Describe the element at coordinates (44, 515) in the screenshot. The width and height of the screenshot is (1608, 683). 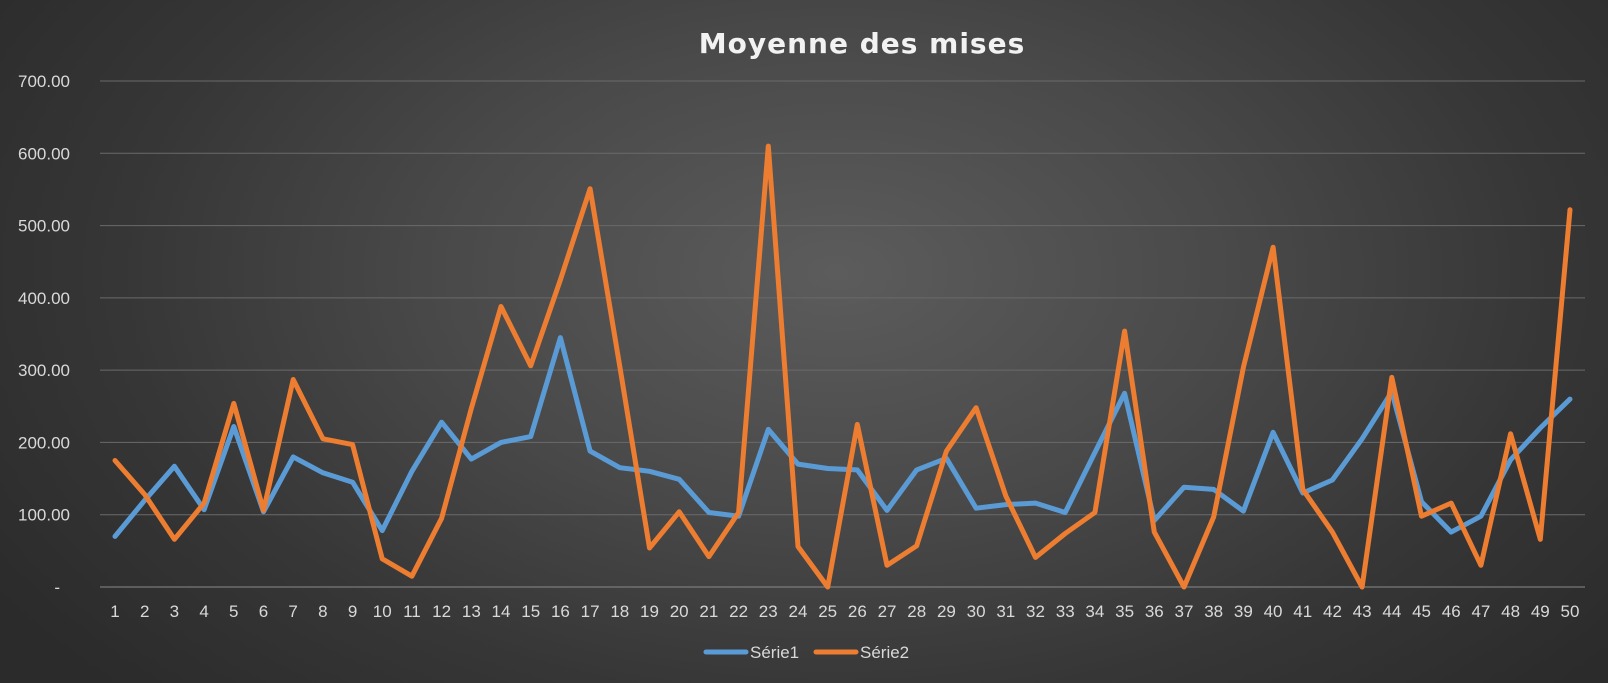
I see `y-tick-label: 100.00` at that location.